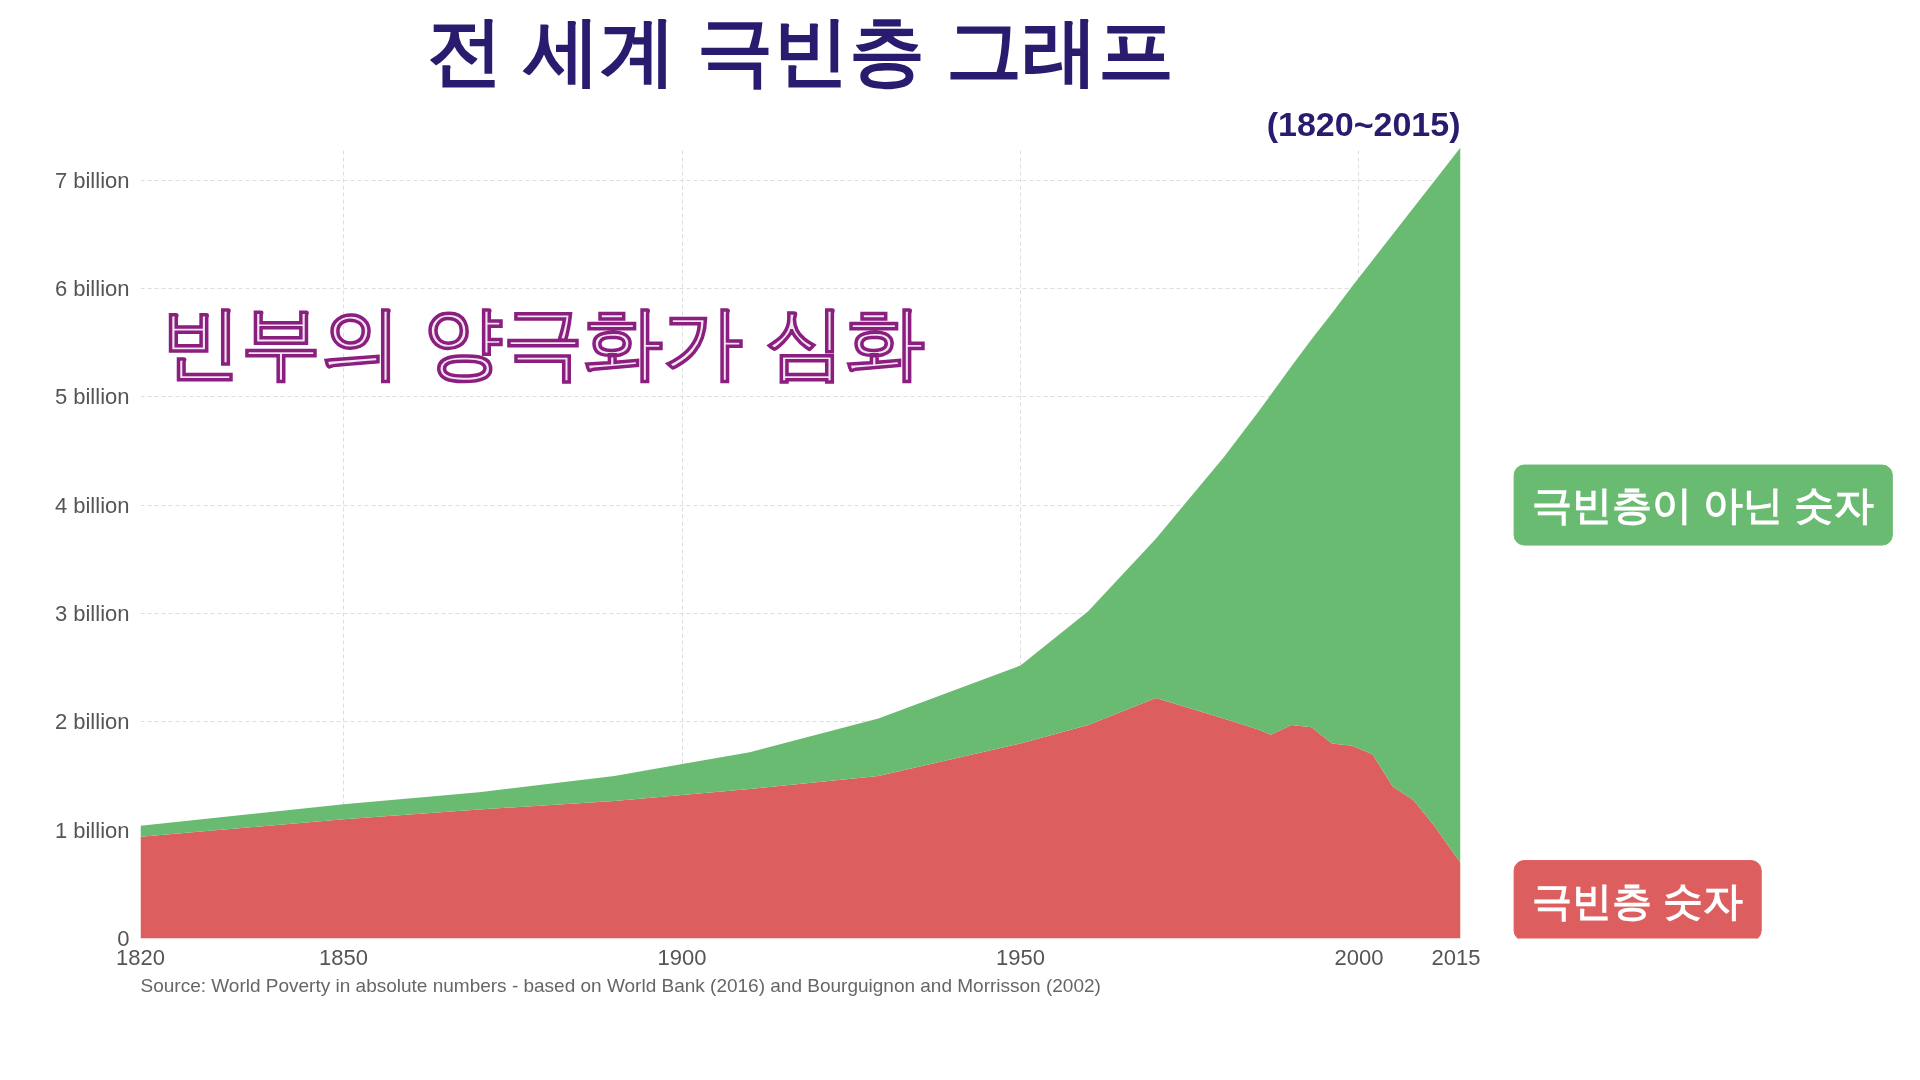 The height and width of the screenshot is (1080, 1920). What do you see at coordinates (344, 957) in the screenshot?
I see `x-tick-label: 1850` at bounding box center [344, 957].